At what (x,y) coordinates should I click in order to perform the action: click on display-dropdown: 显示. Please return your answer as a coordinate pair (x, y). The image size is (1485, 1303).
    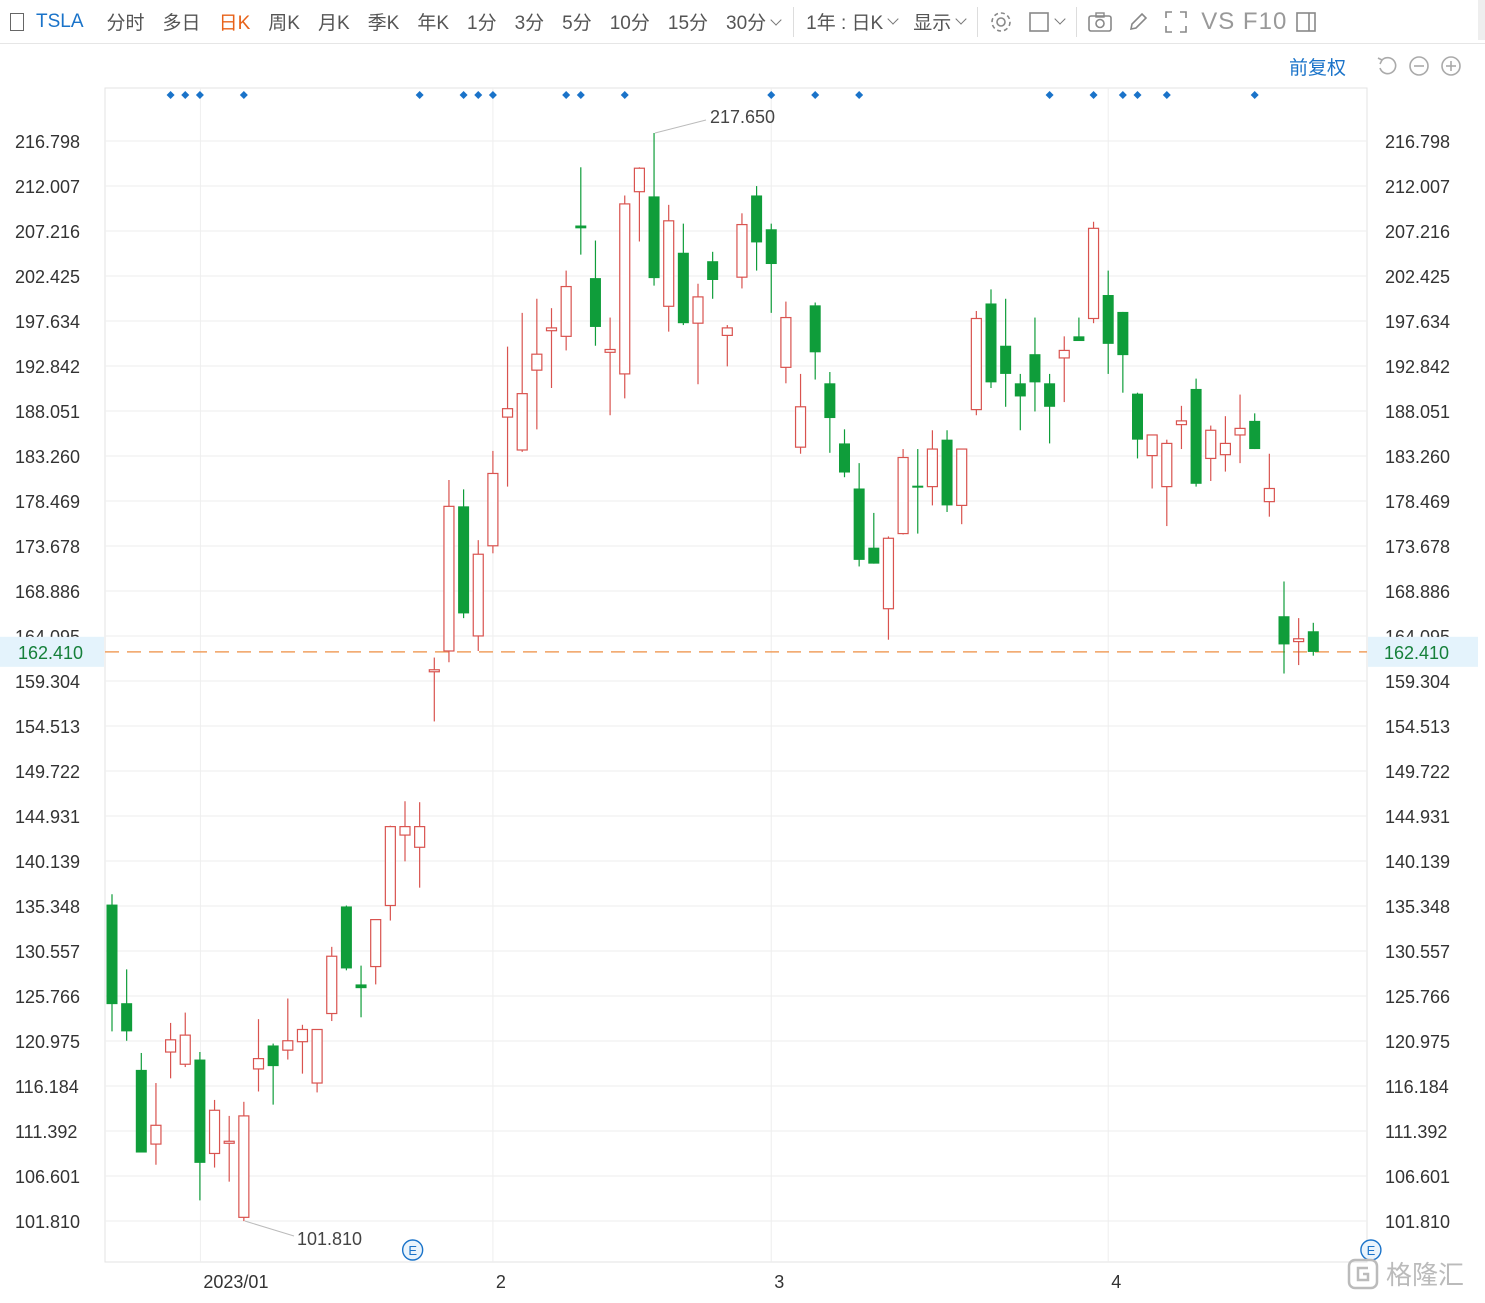
    Looking at the image, I should click on (939, 21).